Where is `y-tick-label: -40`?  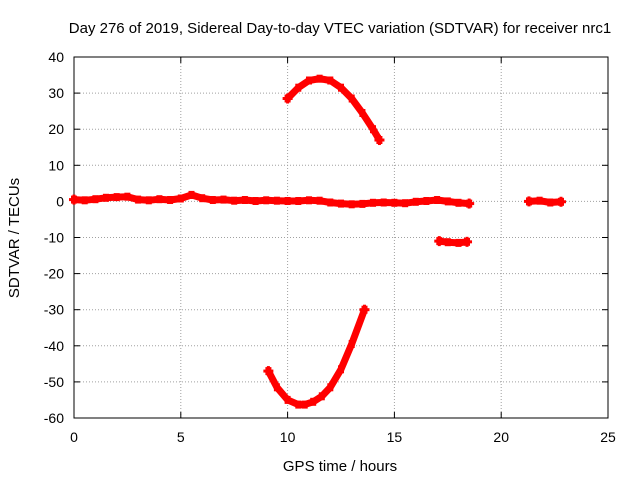 y-tick-label: -40 is located at coordinates (54, 346).